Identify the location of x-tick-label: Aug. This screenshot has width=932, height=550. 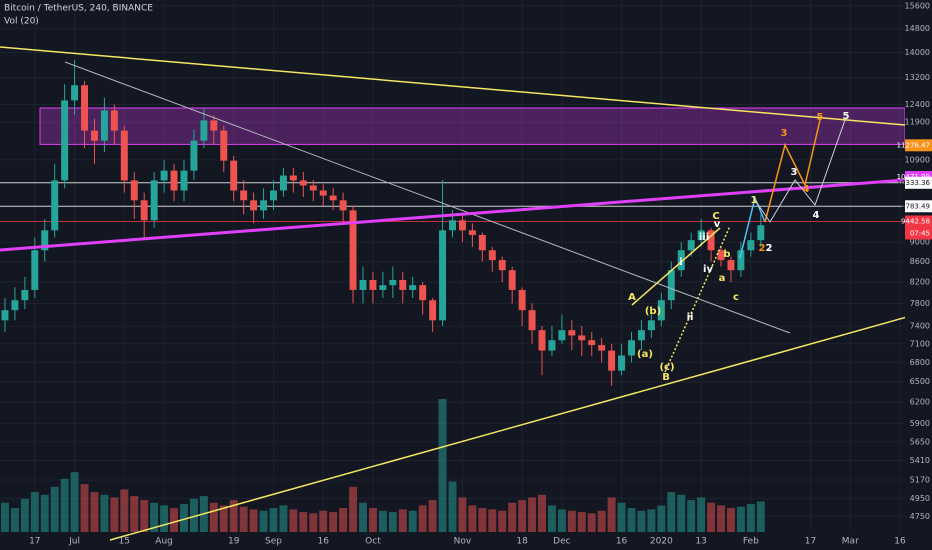
(164, 542).